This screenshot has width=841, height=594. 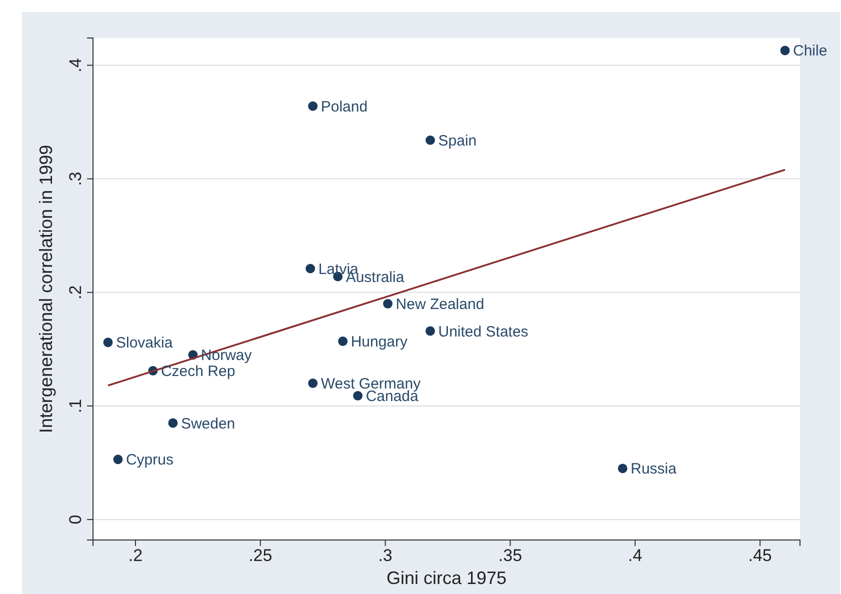 I want to click on y-tick-label: .4, so click(x=75, y=65).